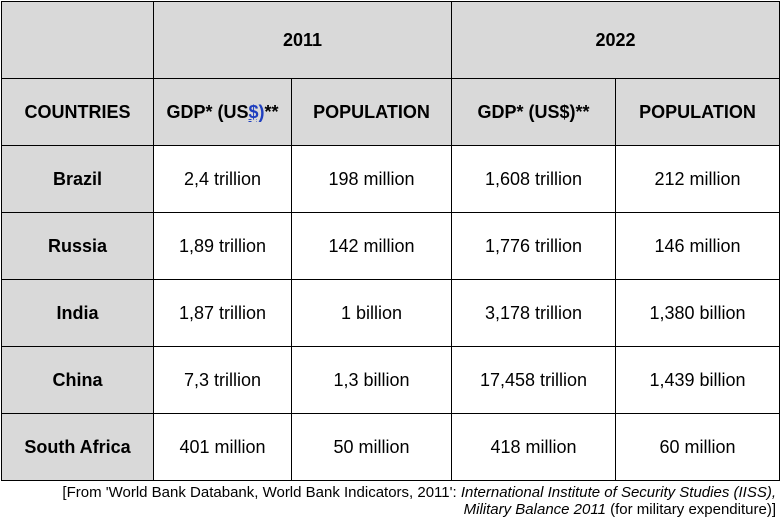 The width and height of the screenshot is (782, 518). I want to click on country-cell: China, so click(77, 380).